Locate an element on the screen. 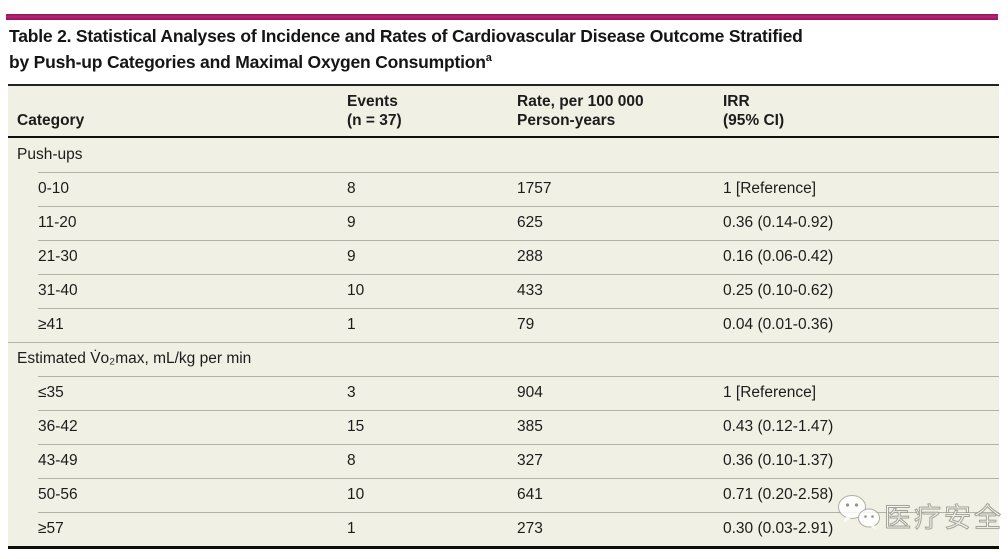 This screenshot has width=1008, height=559. table-row: ≤35 3 904 1 [Reference] is located at coordinates (503, 393).